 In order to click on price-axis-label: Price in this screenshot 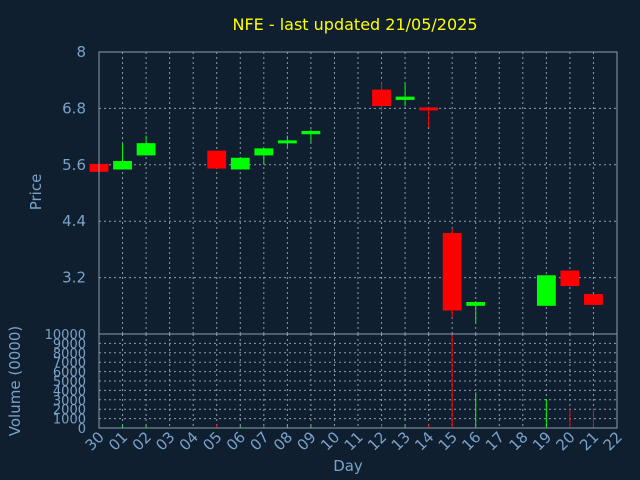, I will do `click(36, 192)`.